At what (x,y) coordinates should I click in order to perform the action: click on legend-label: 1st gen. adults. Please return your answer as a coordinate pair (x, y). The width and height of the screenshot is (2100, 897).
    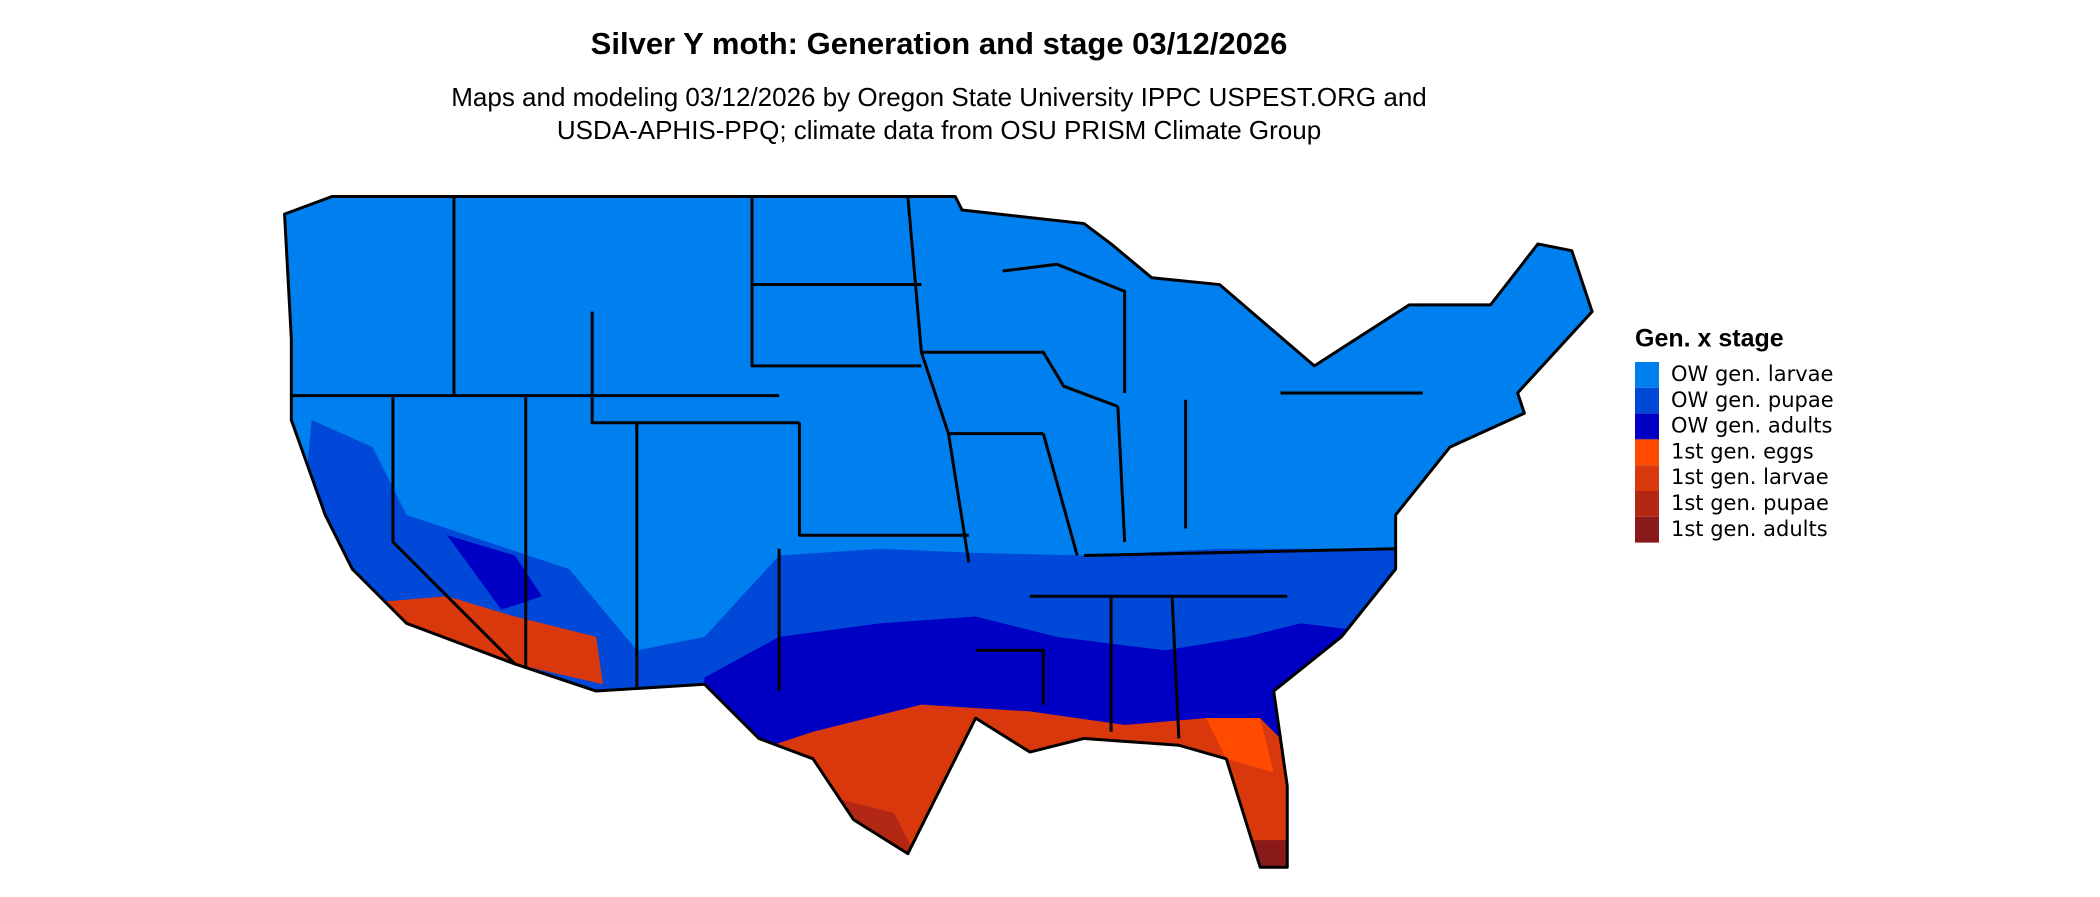
    Looking at the image, I should click on (1749, 529).